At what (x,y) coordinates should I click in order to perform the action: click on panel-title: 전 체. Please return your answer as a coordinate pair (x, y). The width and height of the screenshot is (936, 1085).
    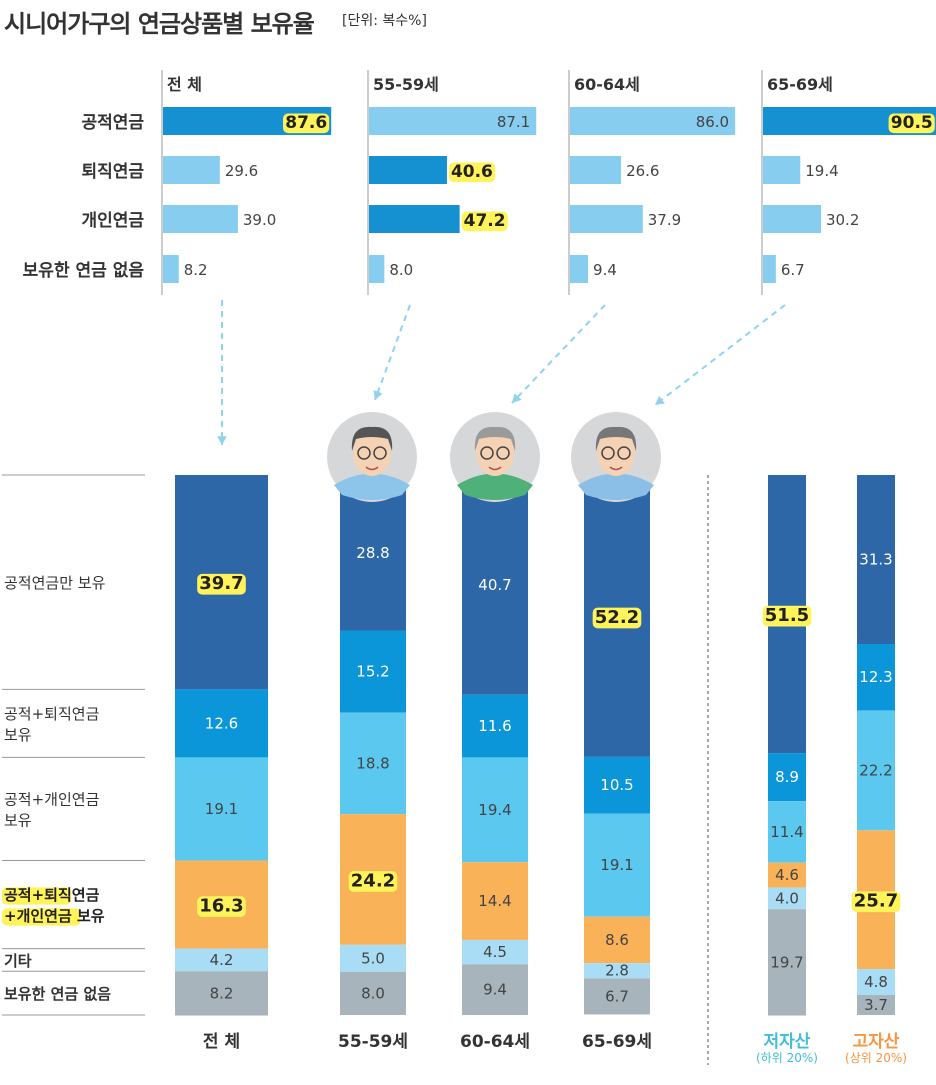
    Looking at the image, I should click on (184, 84).